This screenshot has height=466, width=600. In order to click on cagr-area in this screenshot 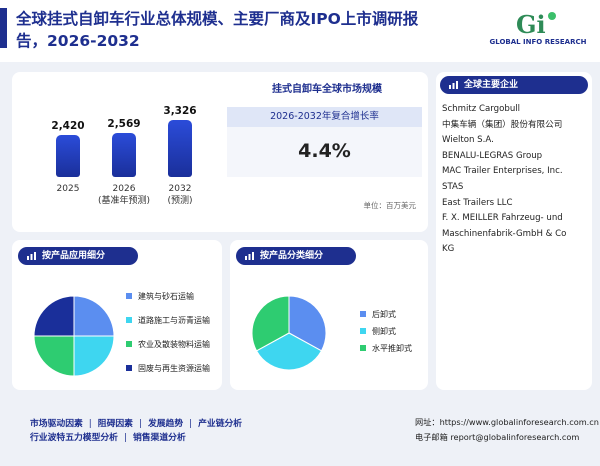, I will do `click(324, 152)`.